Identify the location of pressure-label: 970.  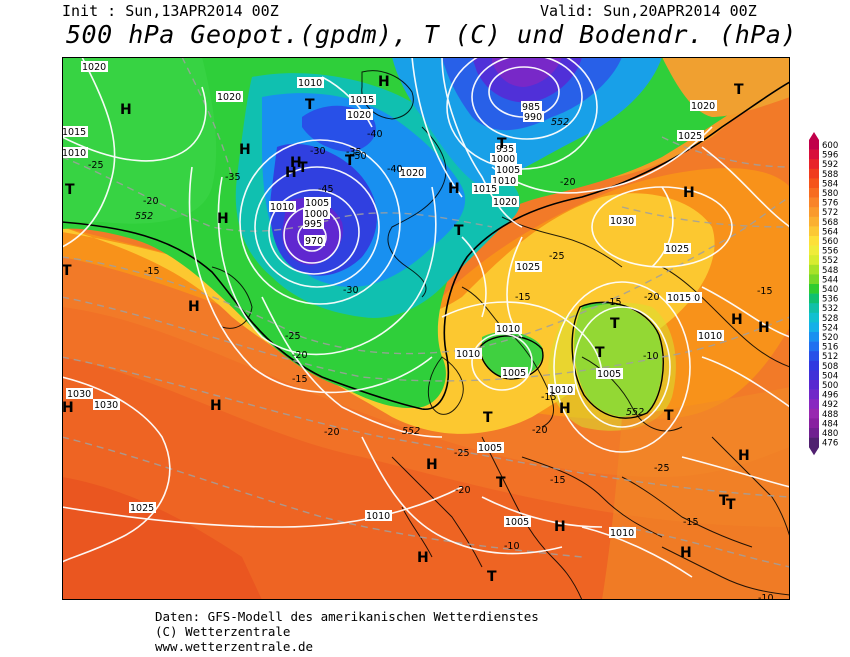
(314, 241).